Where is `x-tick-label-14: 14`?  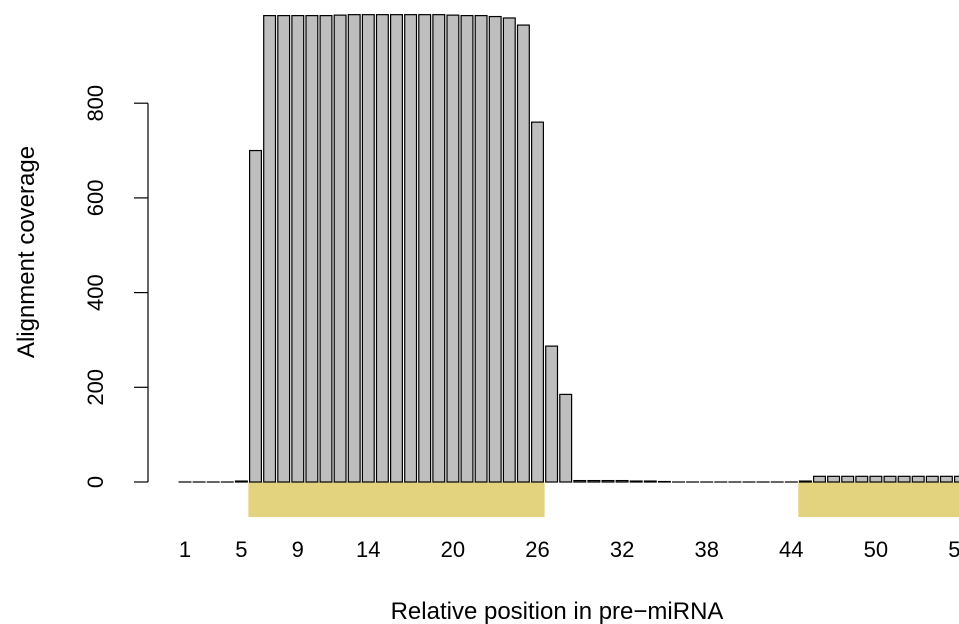 x-tick-label-14: 14 is located at coordinates (368, 549).